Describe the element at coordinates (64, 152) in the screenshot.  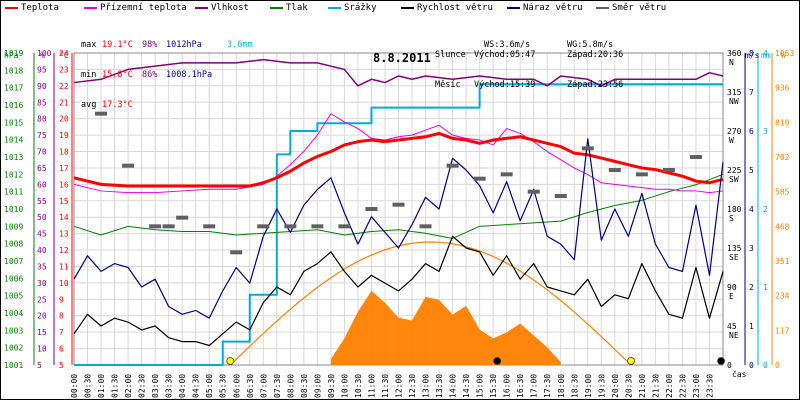
I see `tick-label-c: 18` at that location.